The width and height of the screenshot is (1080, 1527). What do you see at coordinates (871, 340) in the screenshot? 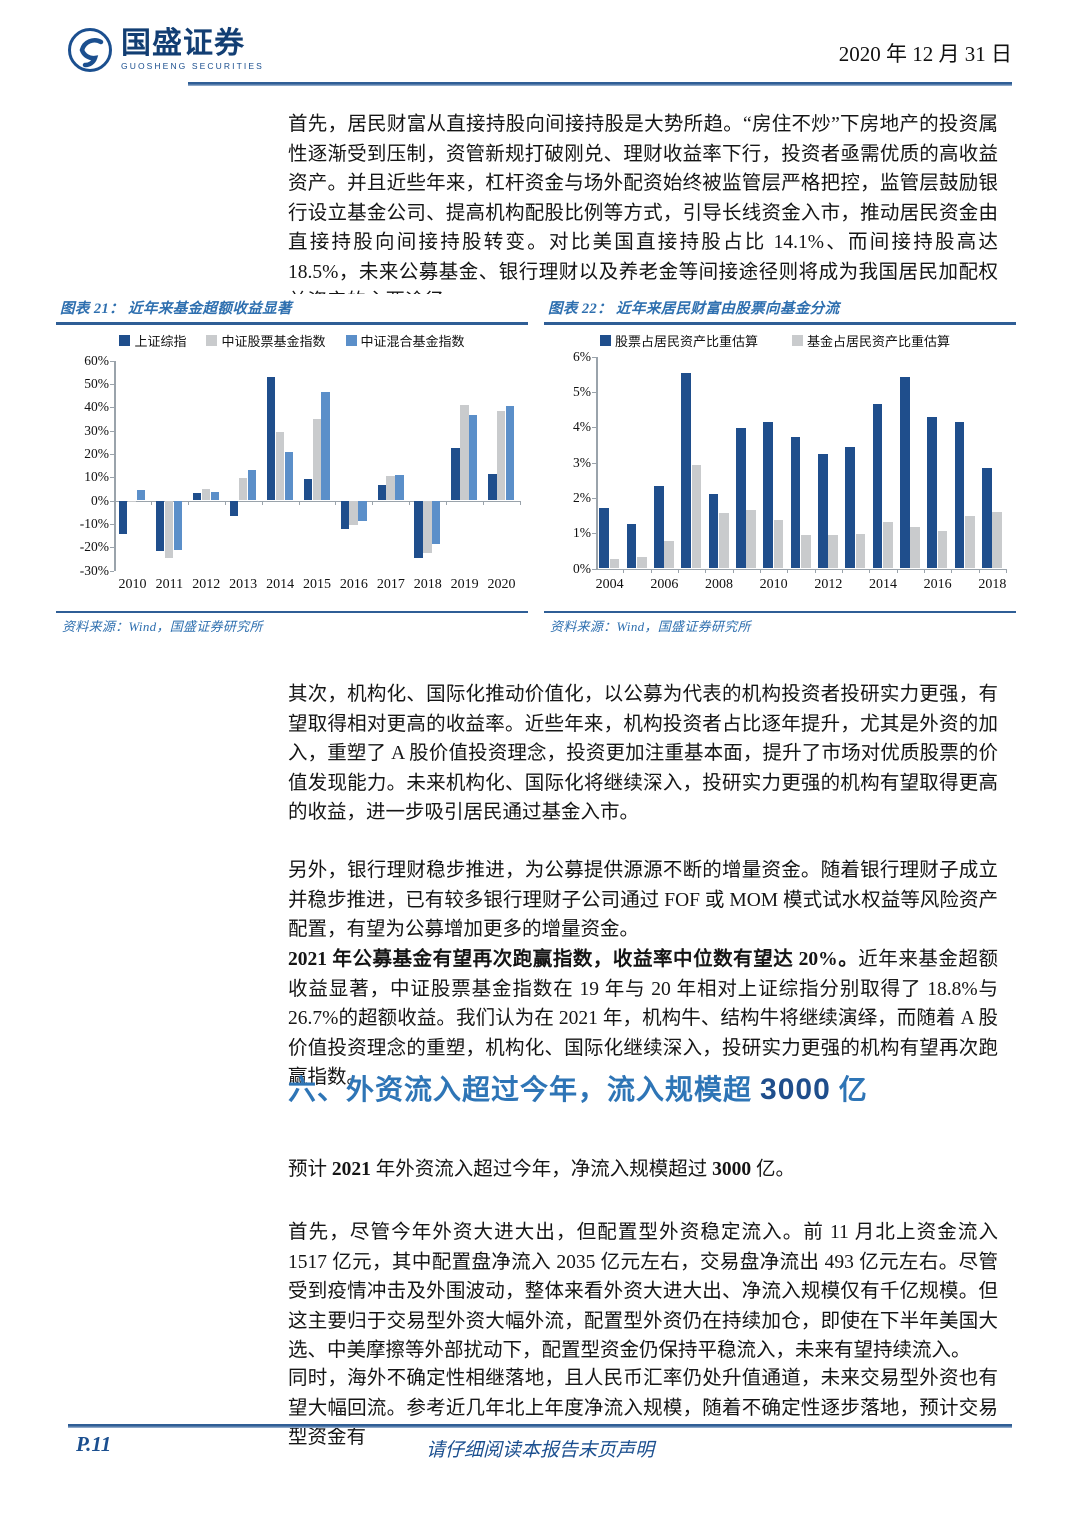
I see `legend-item-2: 基金占居民资产比重估算` at bounding box center [871, 340].